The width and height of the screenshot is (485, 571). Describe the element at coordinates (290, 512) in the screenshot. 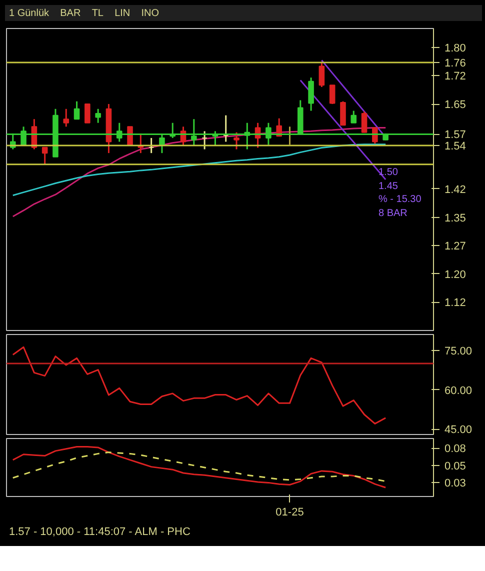

I see `x-tick-label: 01-25` at that location.